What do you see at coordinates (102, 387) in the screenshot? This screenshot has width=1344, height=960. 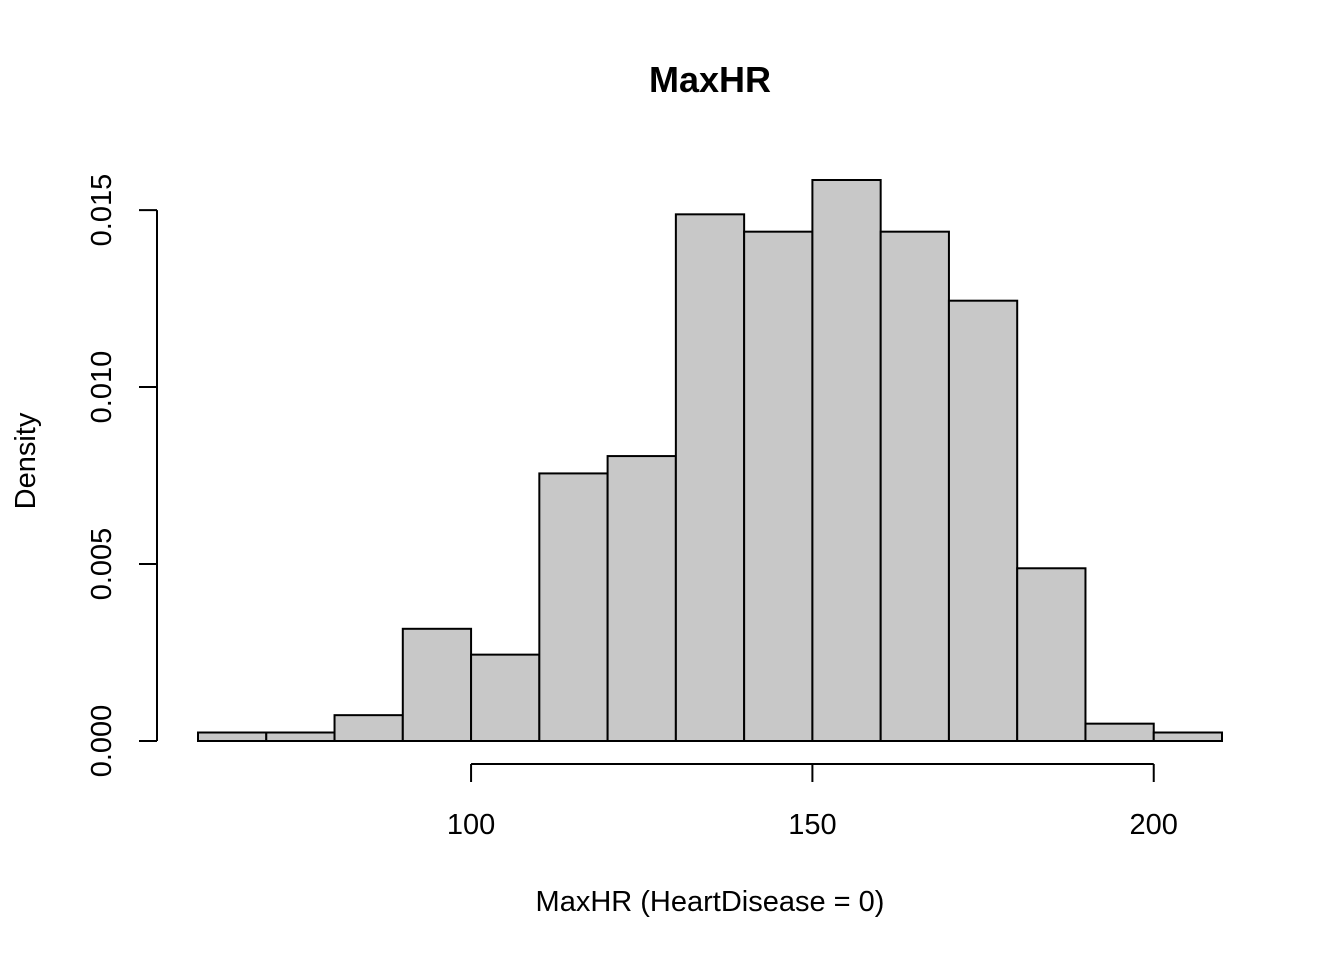 I see `y-tick-label: 0.010` at bounding box center [102, 387].